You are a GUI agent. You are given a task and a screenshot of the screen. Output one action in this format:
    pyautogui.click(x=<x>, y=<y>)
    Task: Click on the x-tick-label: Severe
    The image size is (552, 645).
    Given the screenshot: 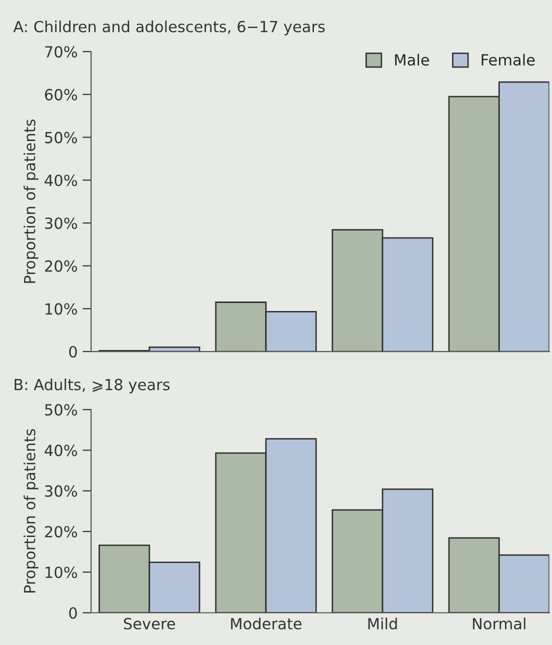 What is the action you would take?
    pyautogui.click(x=149, y=624)
    